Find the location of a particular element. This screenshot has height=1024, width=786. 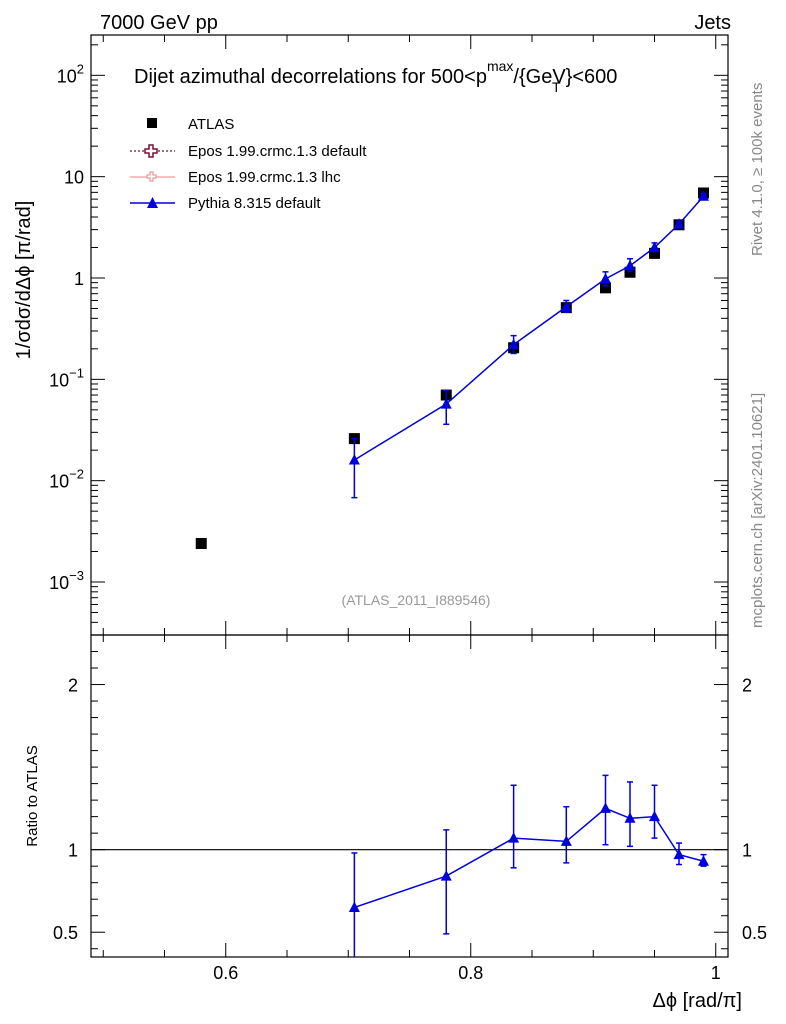

ratio-tick-label-right: 1 is located at coordinates (747, 851).